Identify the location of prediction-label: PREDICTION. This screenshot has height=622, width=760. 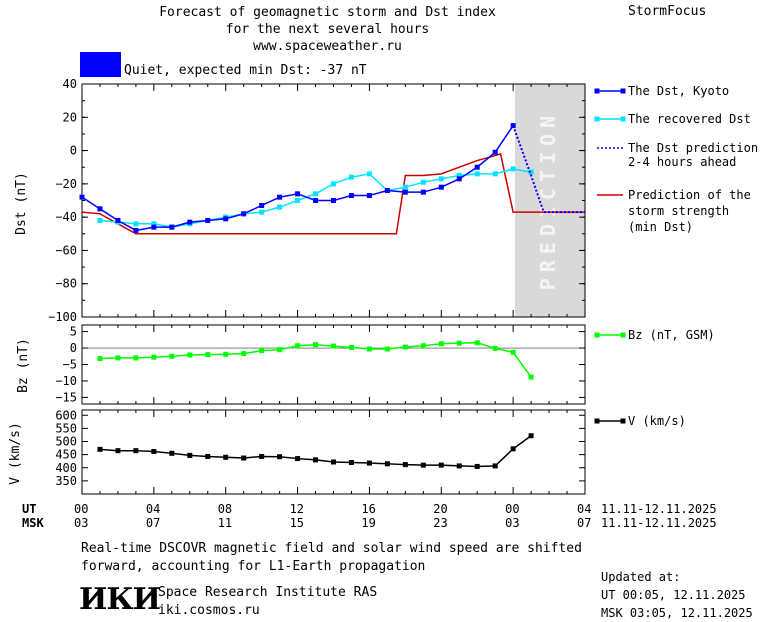
(548, 200).